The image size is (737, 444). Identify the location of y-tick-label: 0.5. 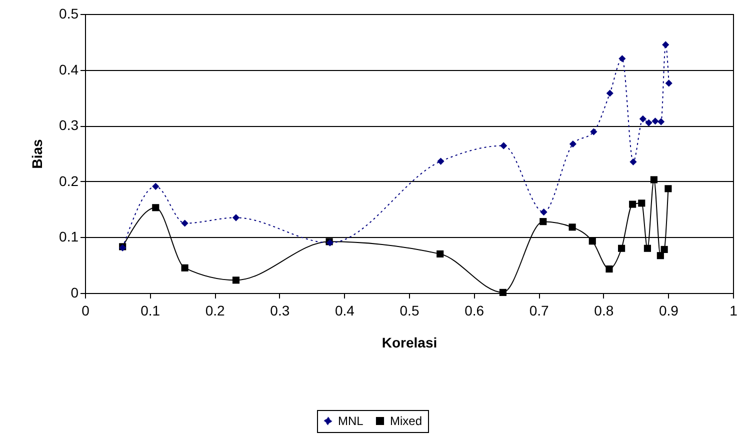
(69, 14).